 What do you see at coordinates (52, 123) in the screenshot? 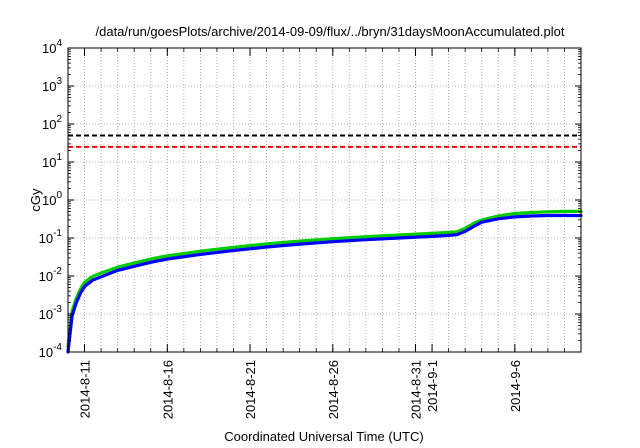
I see `y-tick-label: 10²` at bounding box center [52, 123].